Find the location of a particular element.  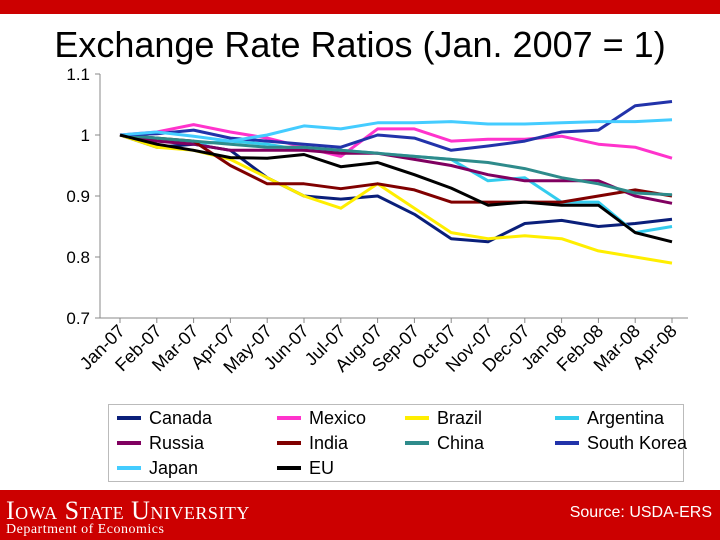

legend-label: South Korea is located at coordinates (637, 442).